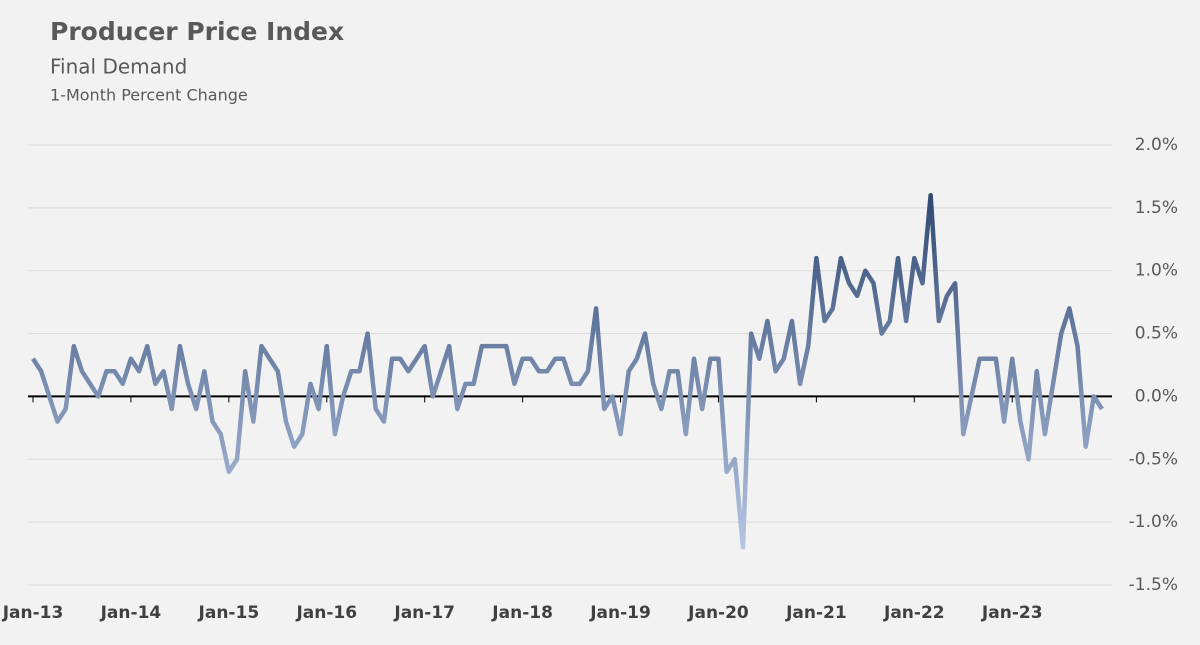 Image resolution: width=1200 pixels, height=645 pixels. I want to click on x-tick-label: Jan-20, so click(718, 613).